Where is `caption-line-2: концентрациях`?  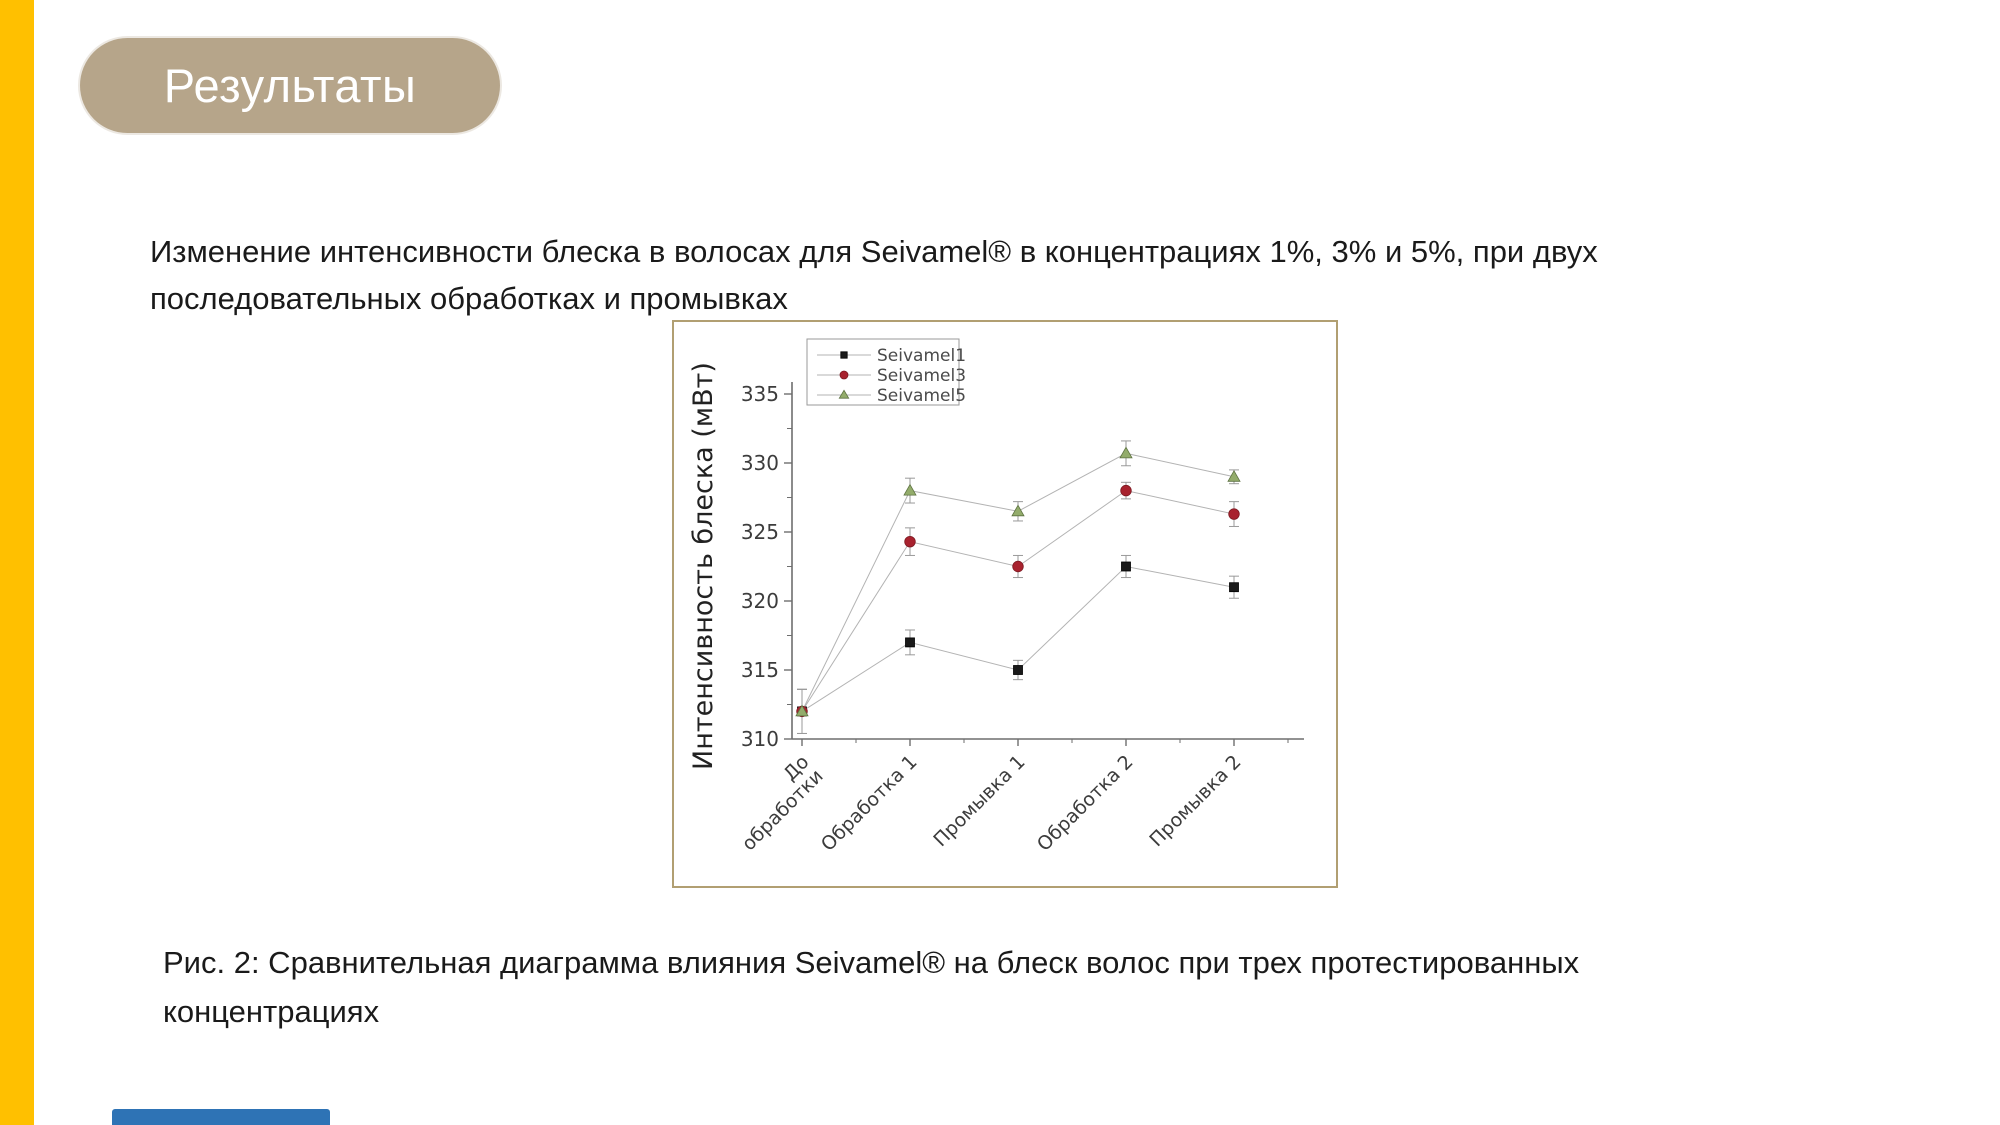
caption-line-2: концентрациях is located at coordinates (271, 1011).